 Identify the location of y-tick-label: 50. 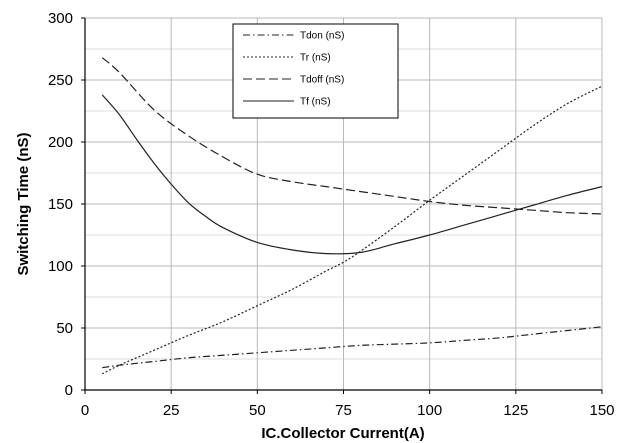
(64, 328).